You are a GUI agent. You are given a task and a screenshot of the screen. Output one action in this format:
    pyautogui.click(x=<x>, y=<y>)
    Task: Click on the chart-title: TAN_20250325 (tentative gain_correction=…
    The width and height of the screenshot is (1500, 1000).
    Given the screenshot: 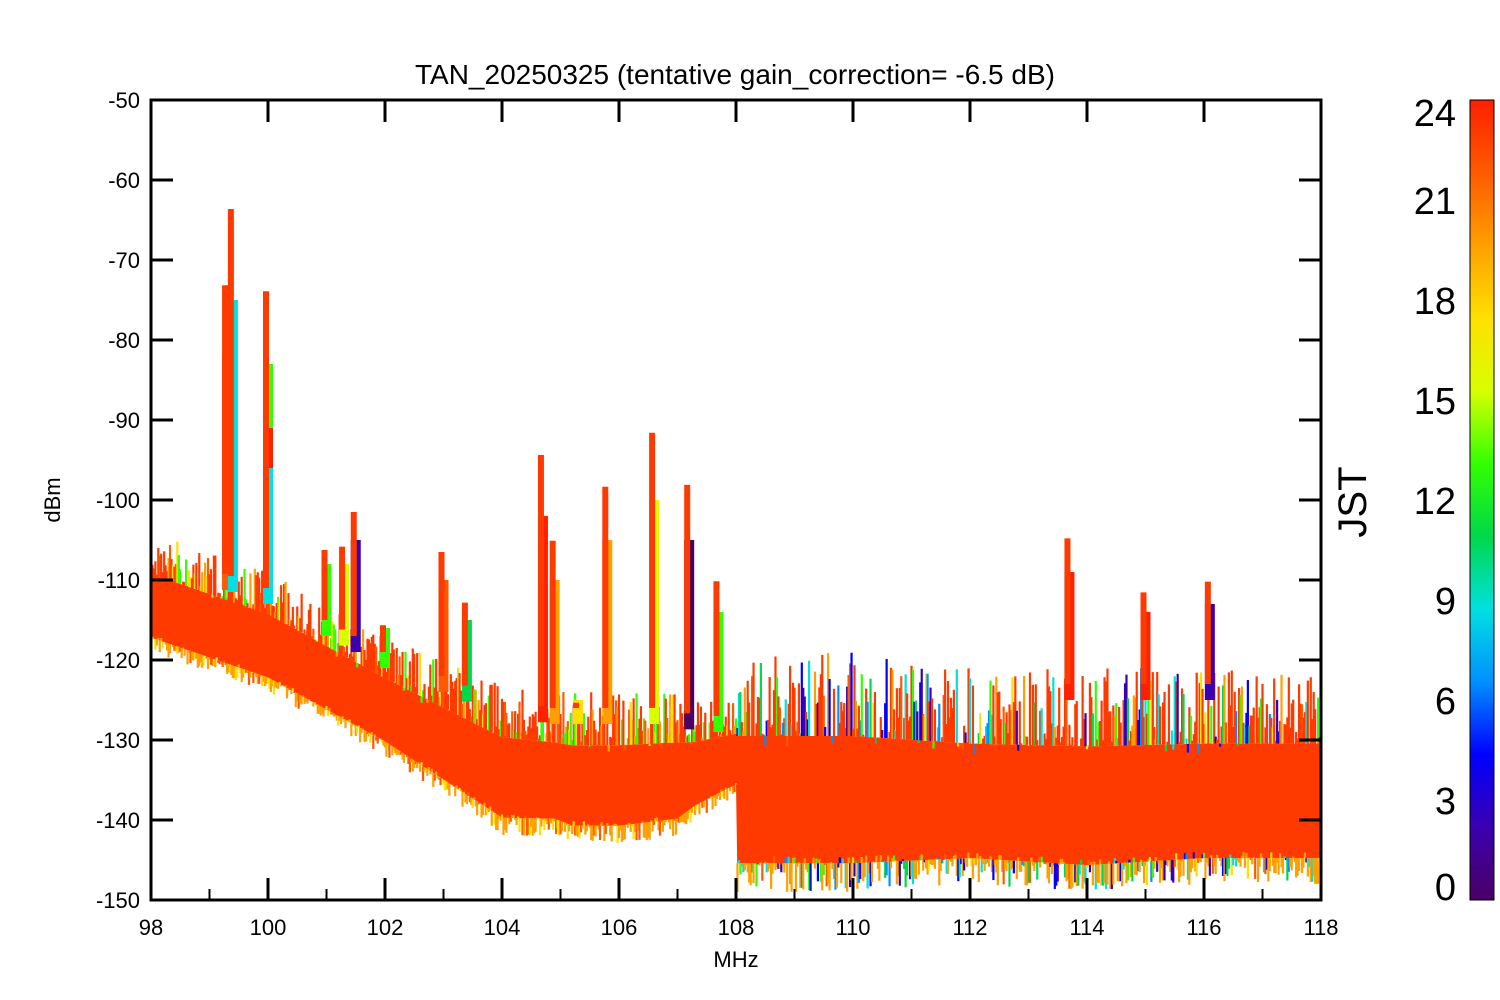 What is the action you would take?
    pyautogui.click(x=735, y=74)
    